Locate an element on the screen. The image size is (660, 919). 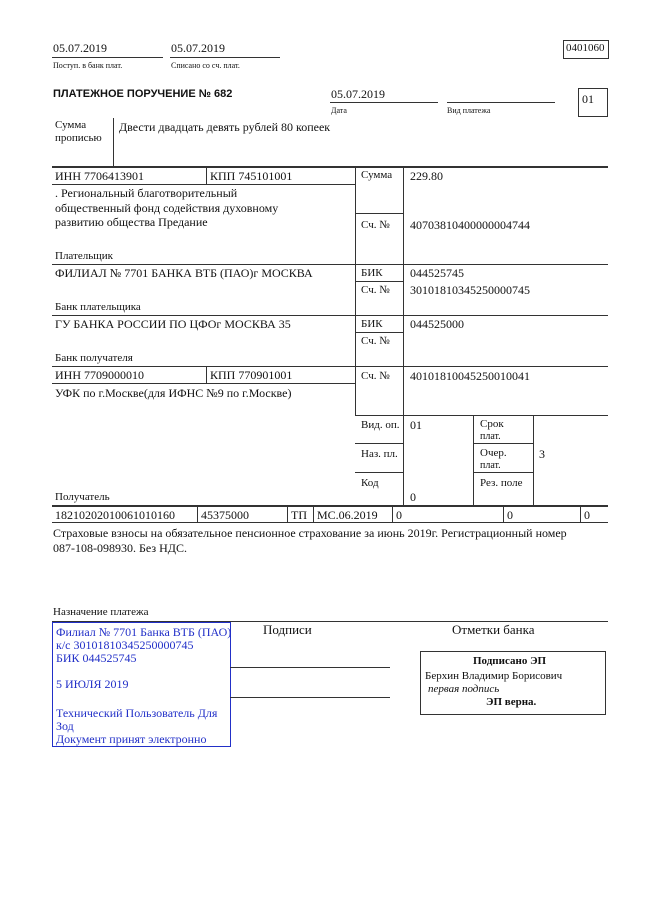
esign-status: ЭП верна. is located at coordinates (511, 702).